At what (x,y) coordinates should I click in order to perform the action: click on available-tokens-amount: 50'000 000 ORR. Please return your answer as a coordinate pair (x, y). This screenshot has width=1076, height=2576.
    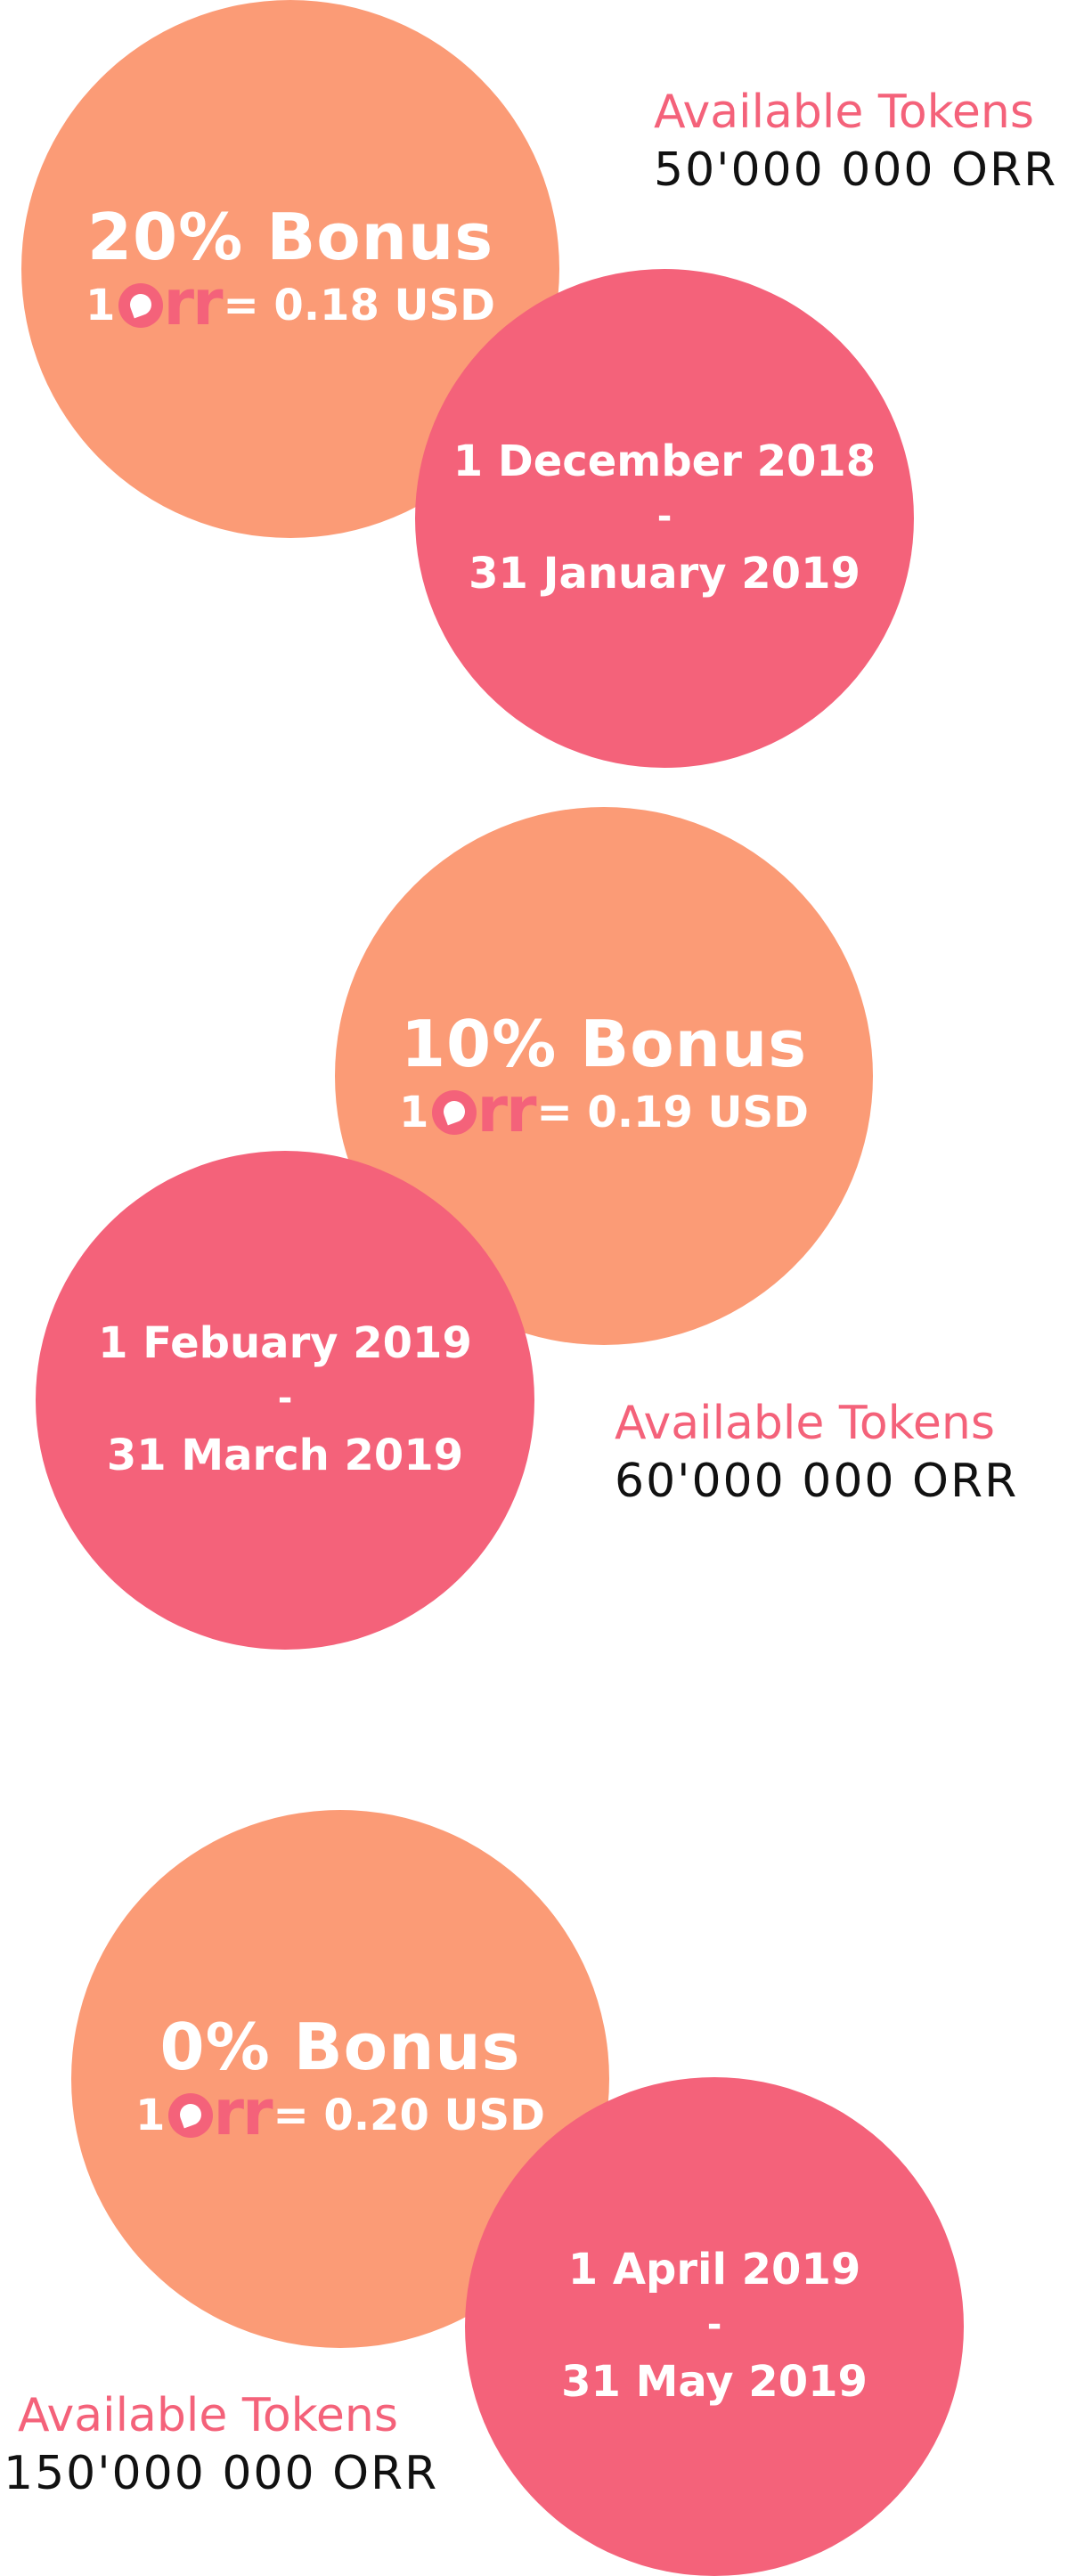
    Looking at the image, I should click on (856, 170).